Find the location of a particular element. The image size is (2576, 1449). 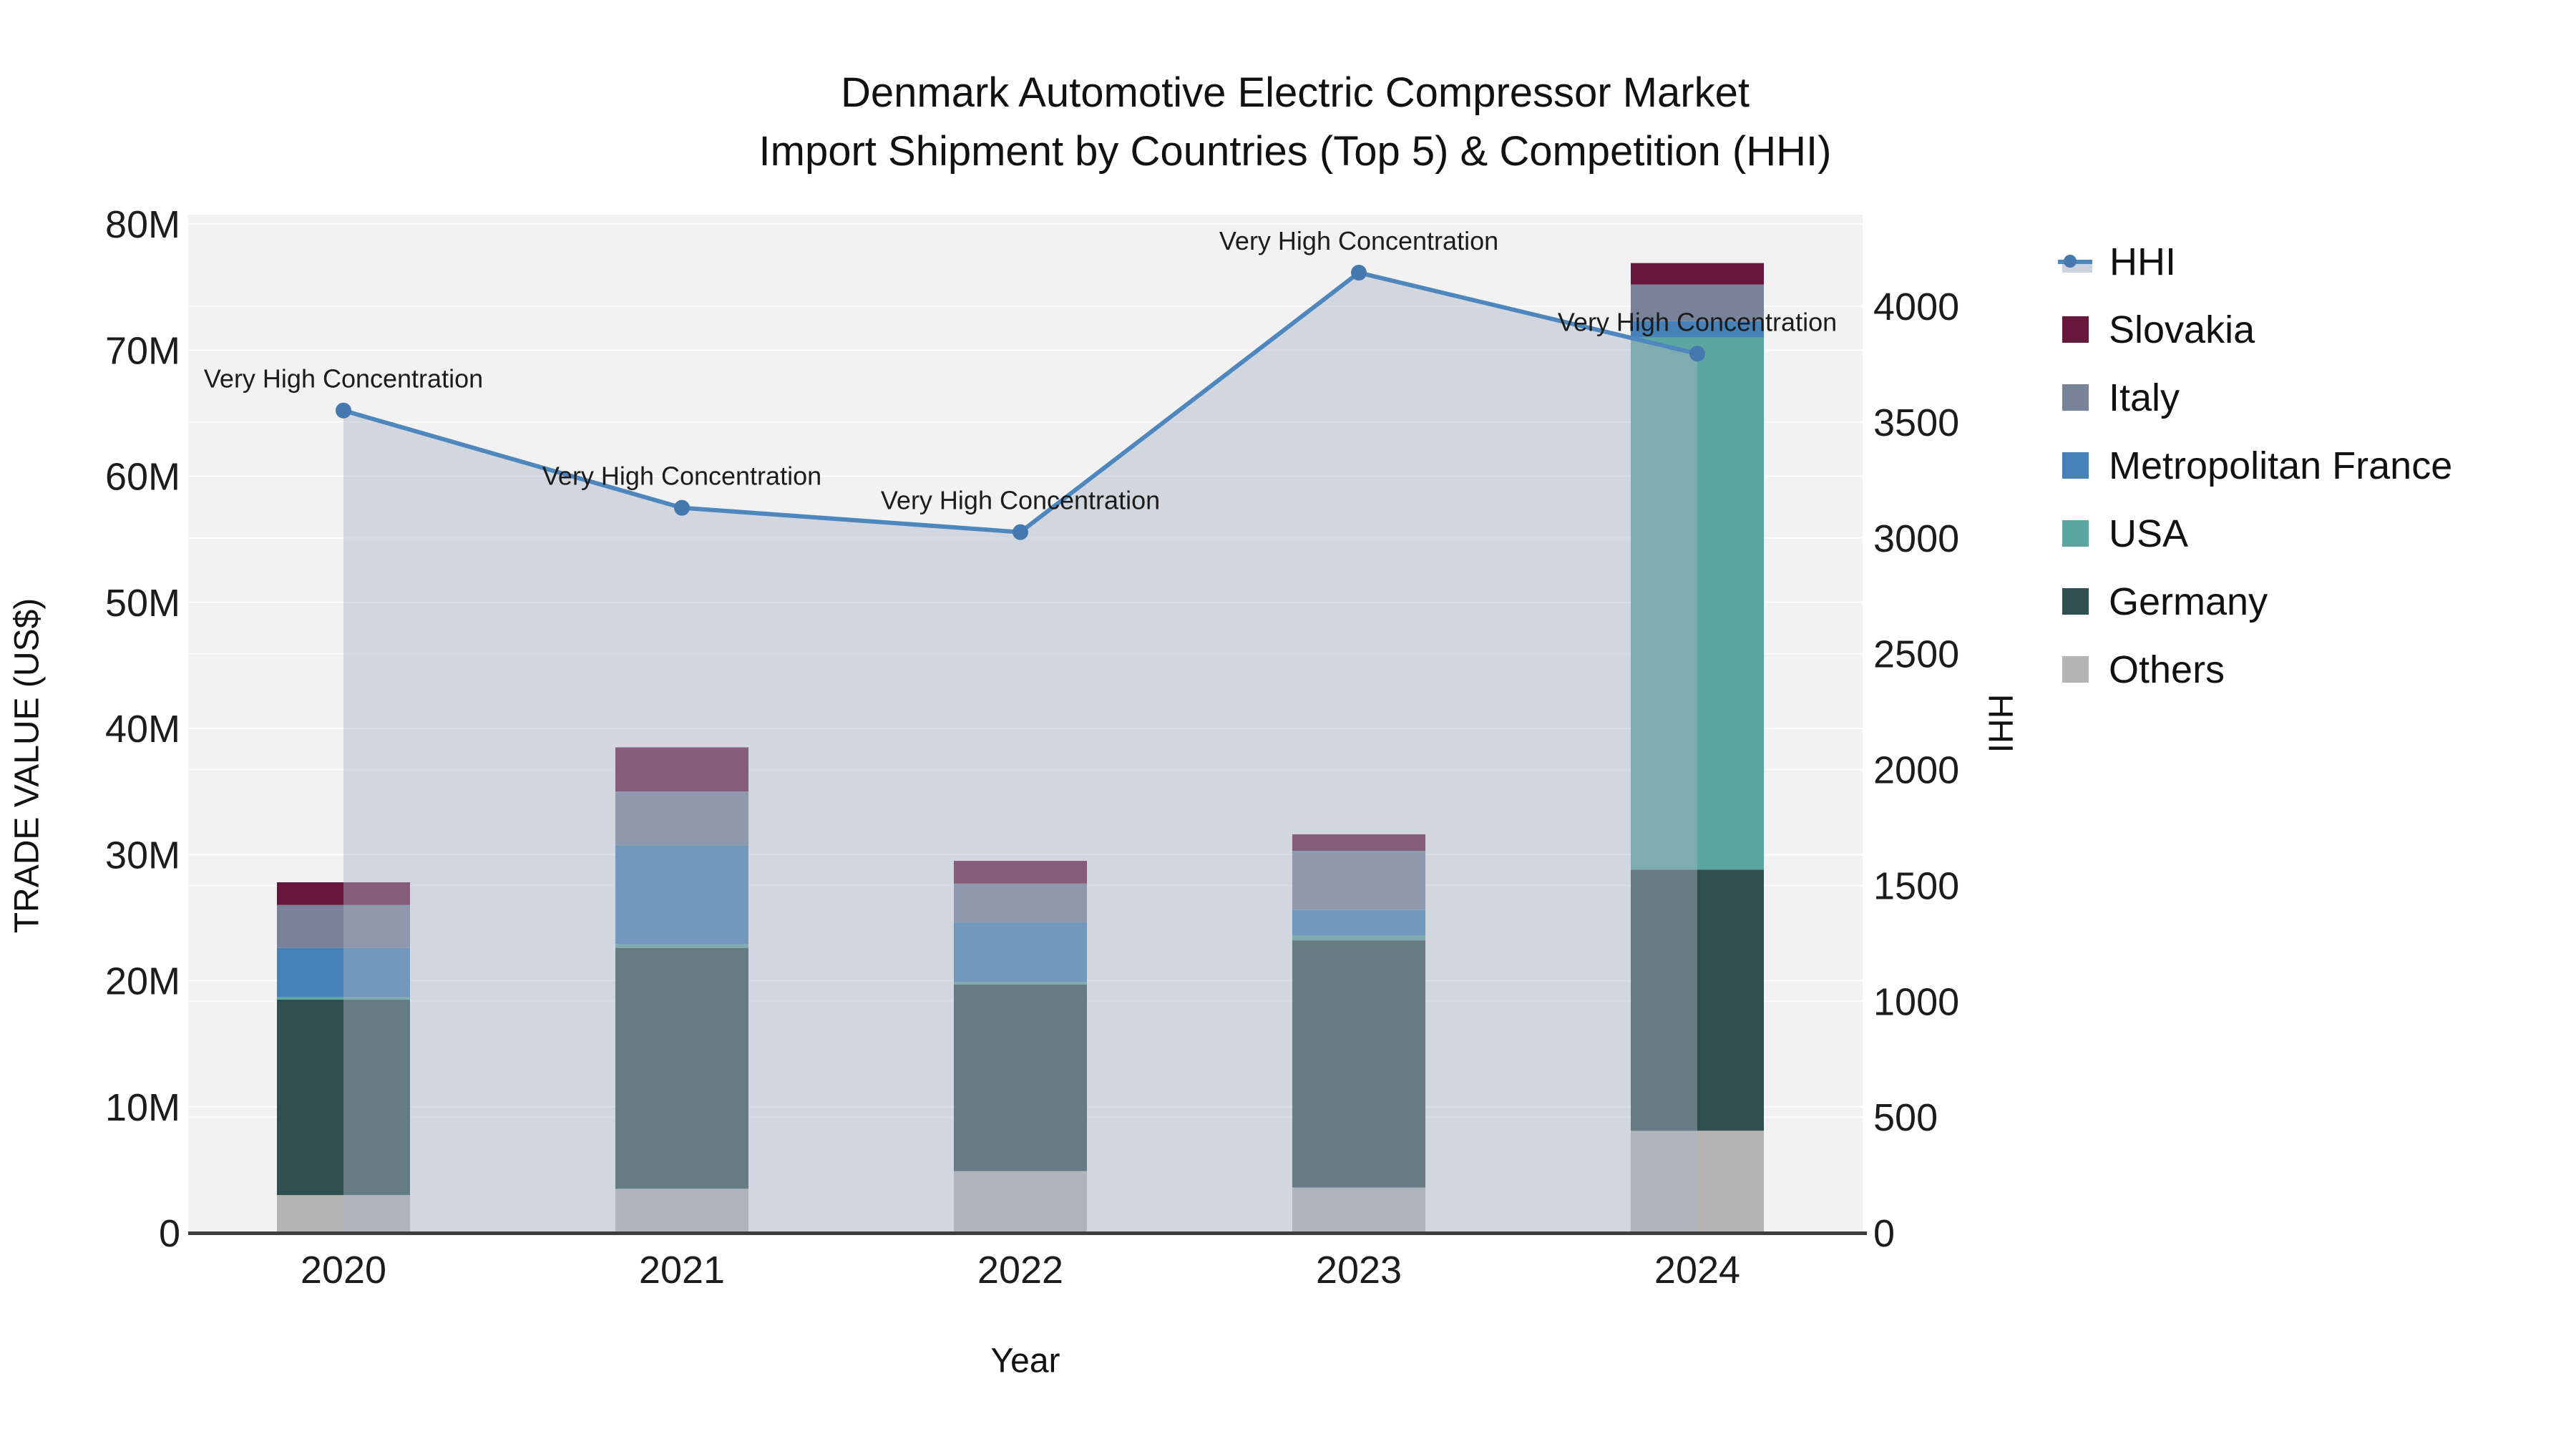

y-right-tick-label: 1500 is located at coordinates (1916, 885).